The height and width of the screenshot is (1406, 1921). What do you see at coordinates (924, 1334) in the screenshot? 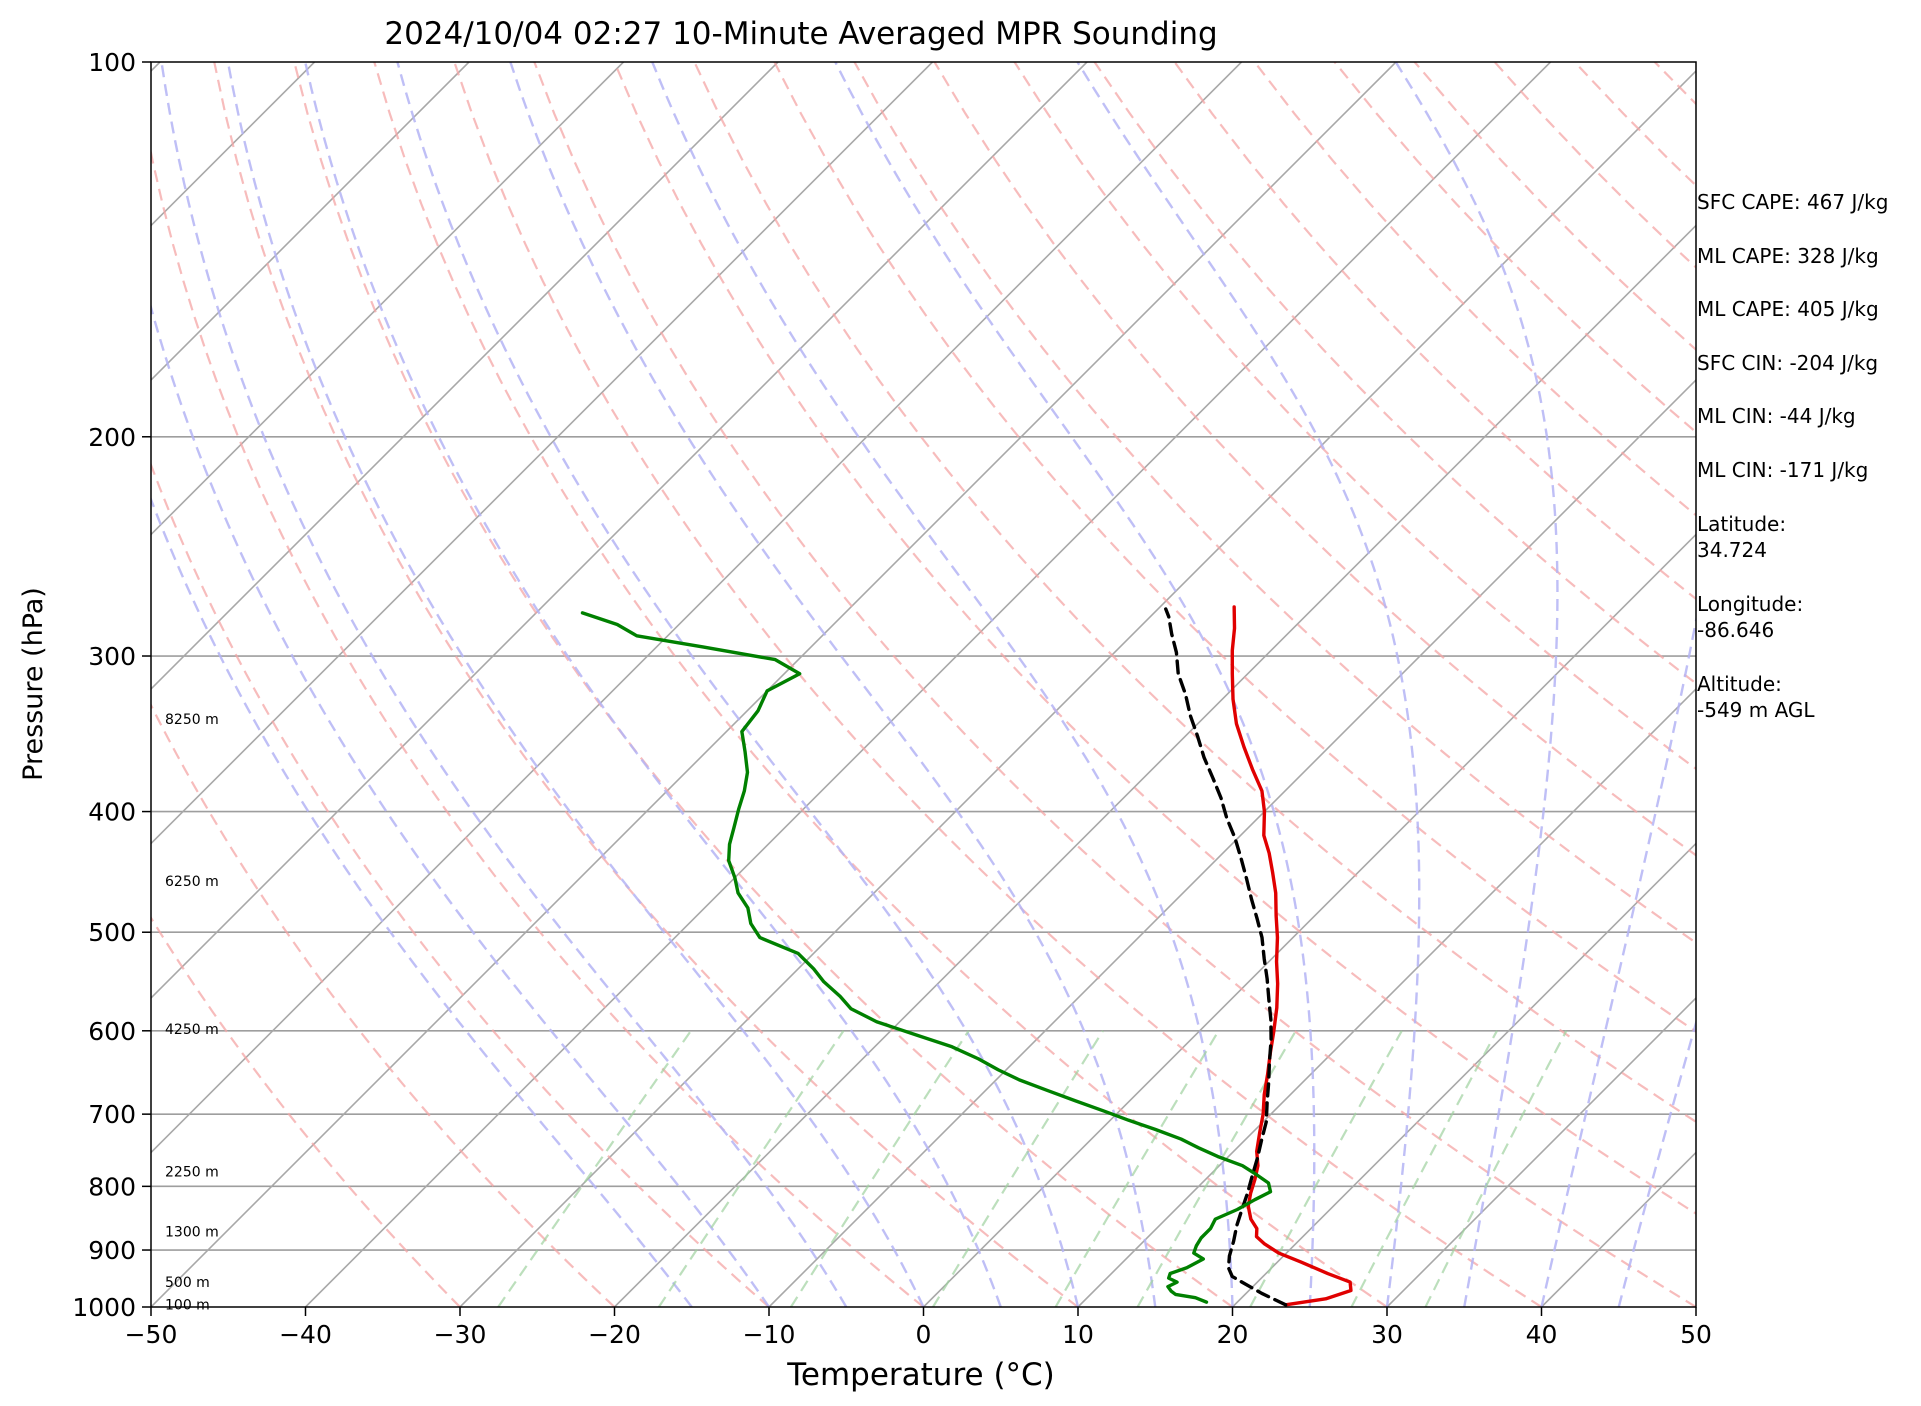
I see `x-tick-label: 0` at bounding box center [924, 1334].